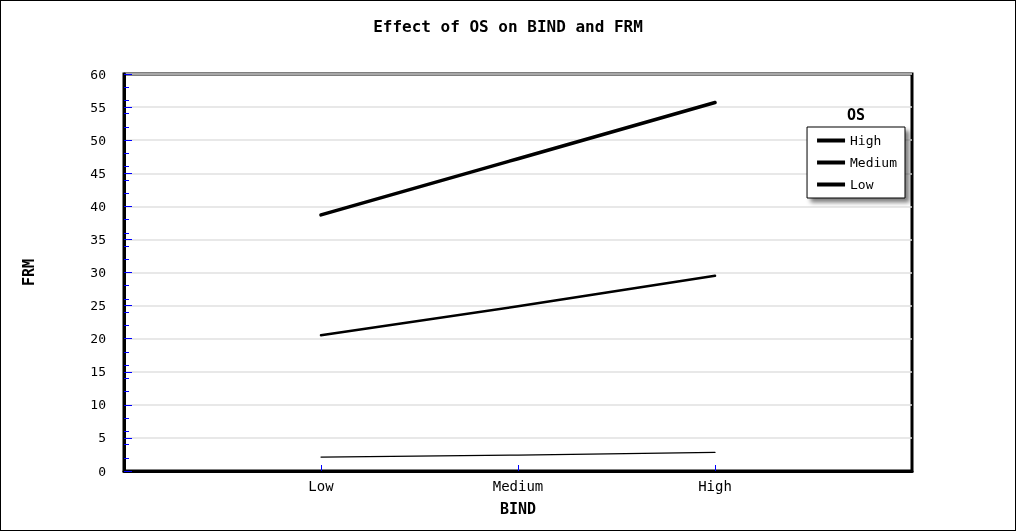 The width and height of the screenshot is (1016, 531). Describe the element at coordinates (98, 140) in the screenshot. I see `y-tick-label: 50` at that location.